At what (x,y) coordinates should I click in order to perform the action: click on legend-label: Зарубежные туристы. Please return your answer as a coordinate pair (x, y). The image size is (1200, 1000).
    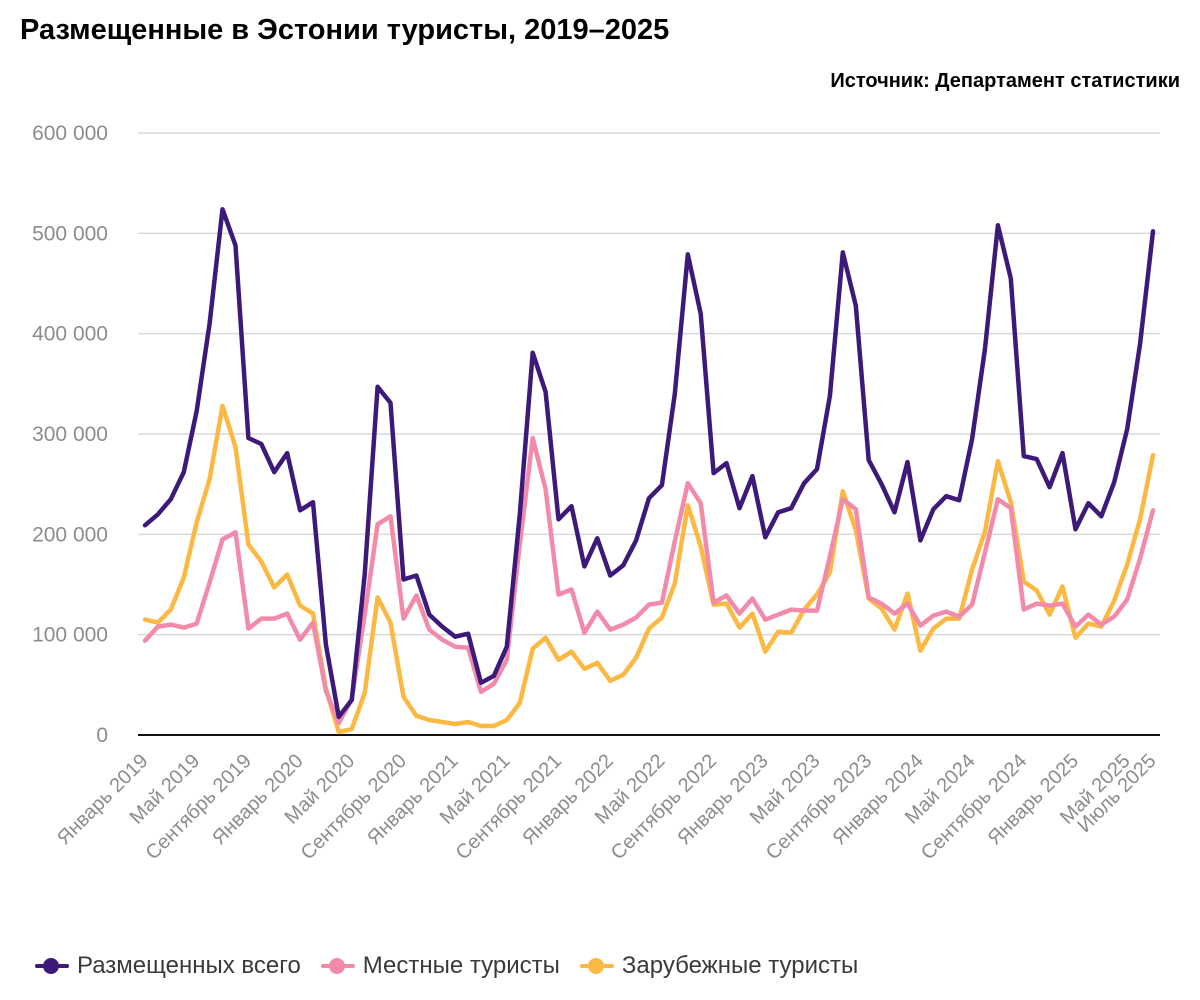
    Looking at the image, I should click on (740, 965).